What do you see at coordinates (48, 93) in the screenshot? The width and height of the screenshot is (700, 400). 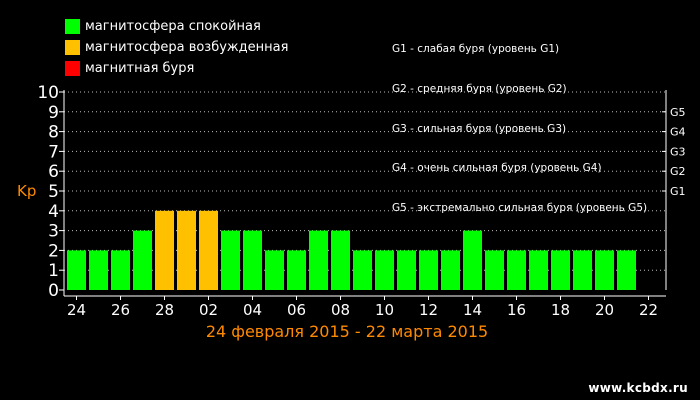 I see `y-tick-label: 10` at bounding box center [48, 93].